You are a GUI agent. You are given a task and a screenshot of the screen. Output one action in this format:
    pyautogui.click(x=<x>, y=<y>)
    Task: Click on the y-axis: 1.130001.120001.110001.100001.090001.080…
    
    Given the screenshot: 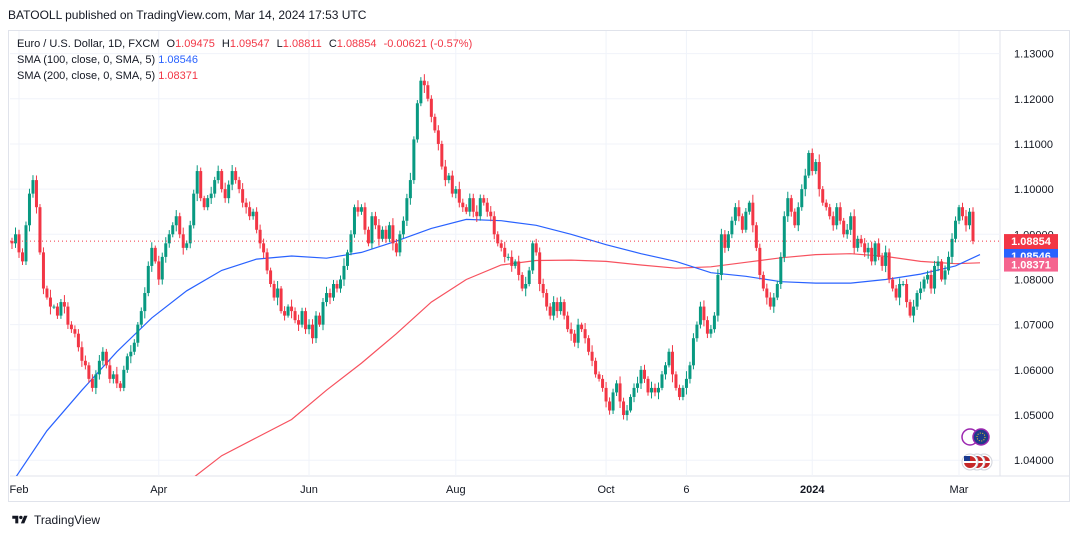 What is the action you would take?
    pyautogui.click(x=1034, y=258)
    